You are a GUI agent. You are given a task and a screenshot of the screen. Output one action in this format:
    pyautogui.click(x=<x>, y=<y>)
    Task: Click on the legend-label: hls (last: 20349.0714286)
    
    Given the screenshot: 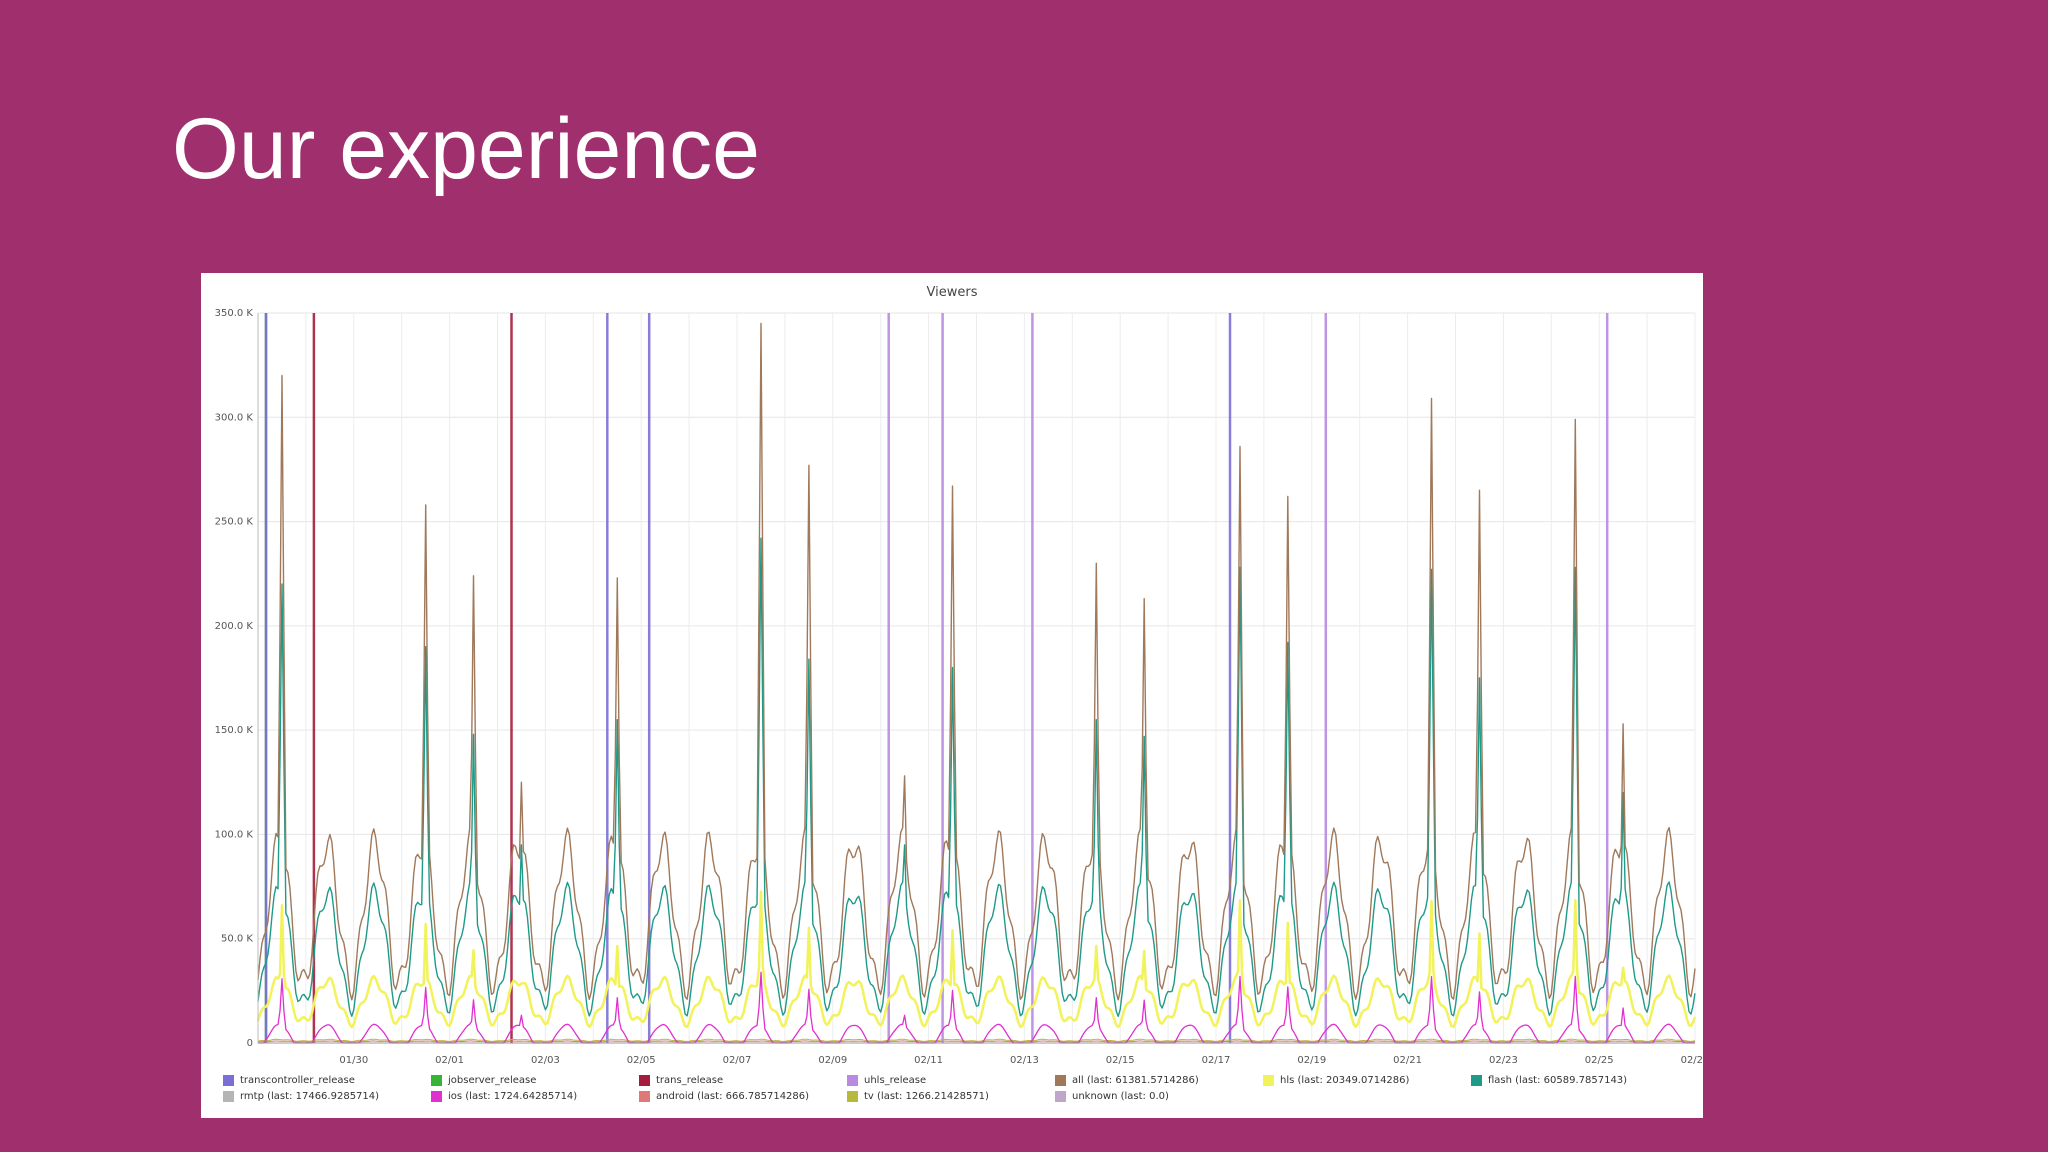 What is the action you would take?
    pyautogui.click(x=1345, y=1080)
    